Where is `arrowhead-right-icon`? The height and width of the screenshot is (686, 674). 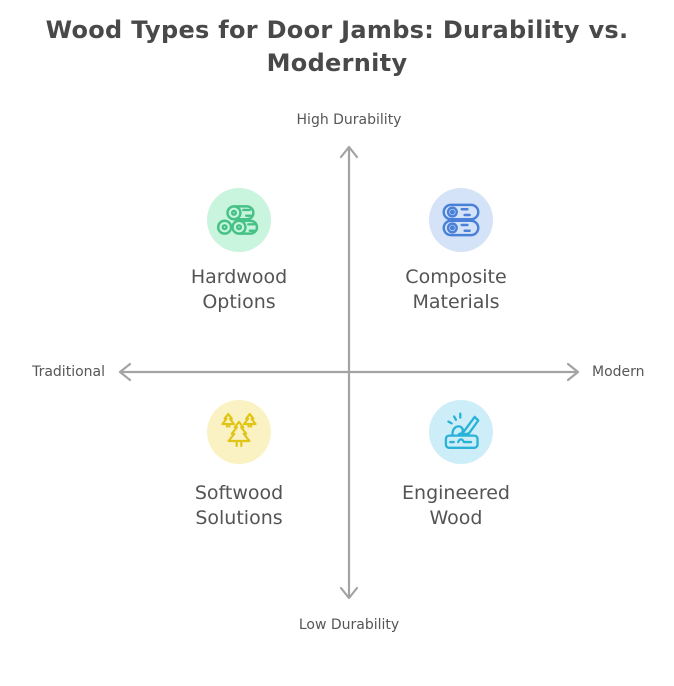
arrowhead-right-icon is located at coordinates (573, 372).